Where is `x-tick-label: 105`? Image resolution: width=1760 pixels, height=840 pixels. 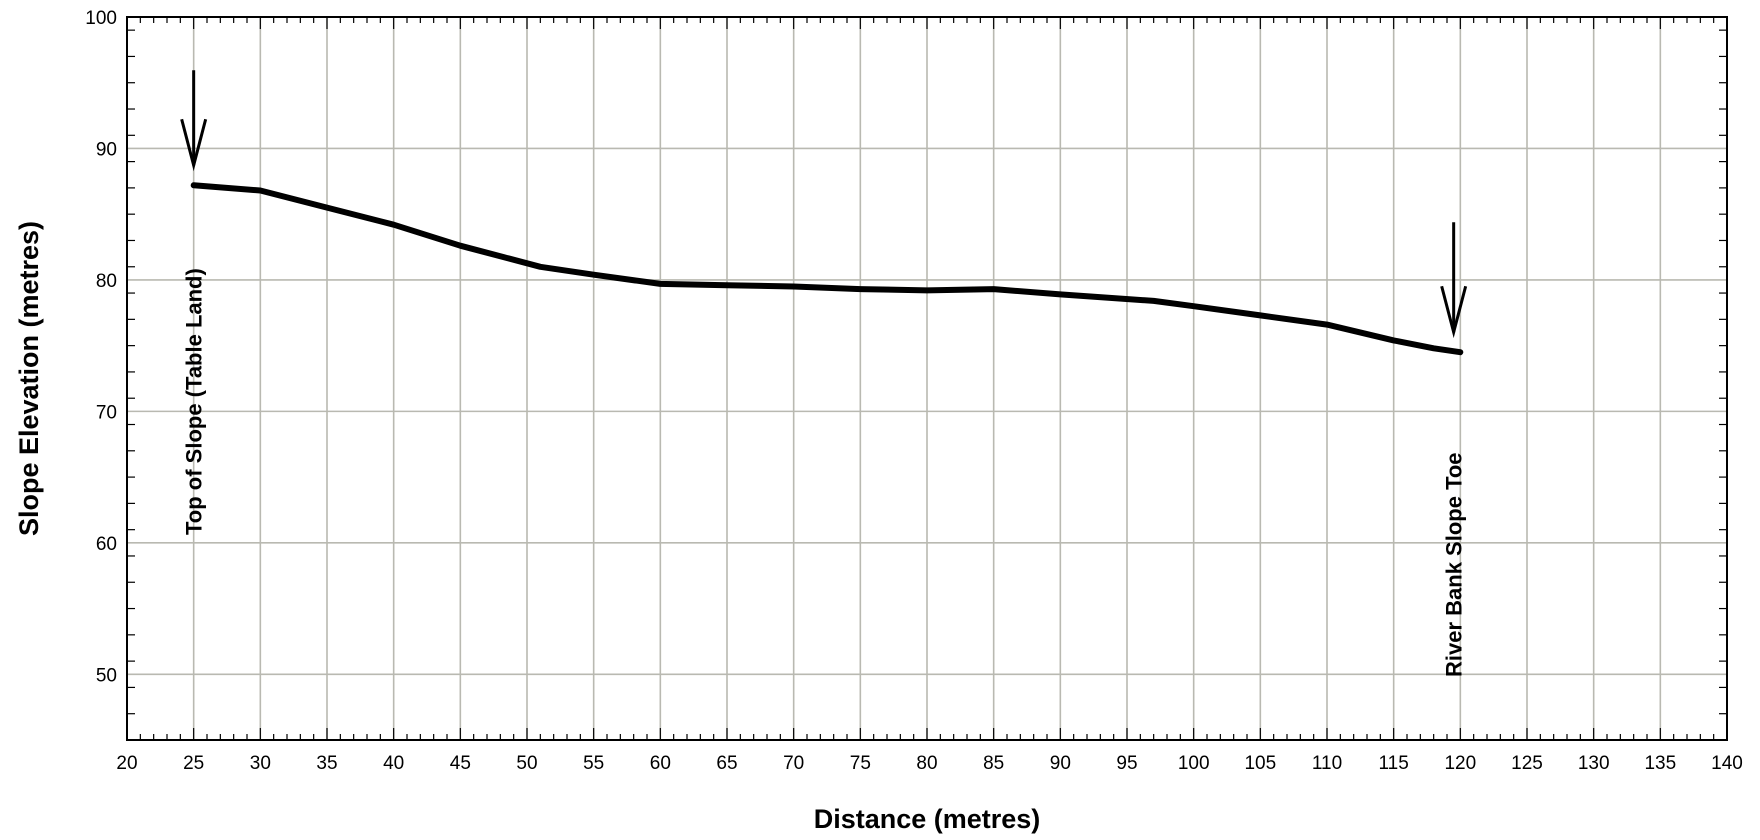 x-tick-label: 105 is located at coordinates (1260, 763).